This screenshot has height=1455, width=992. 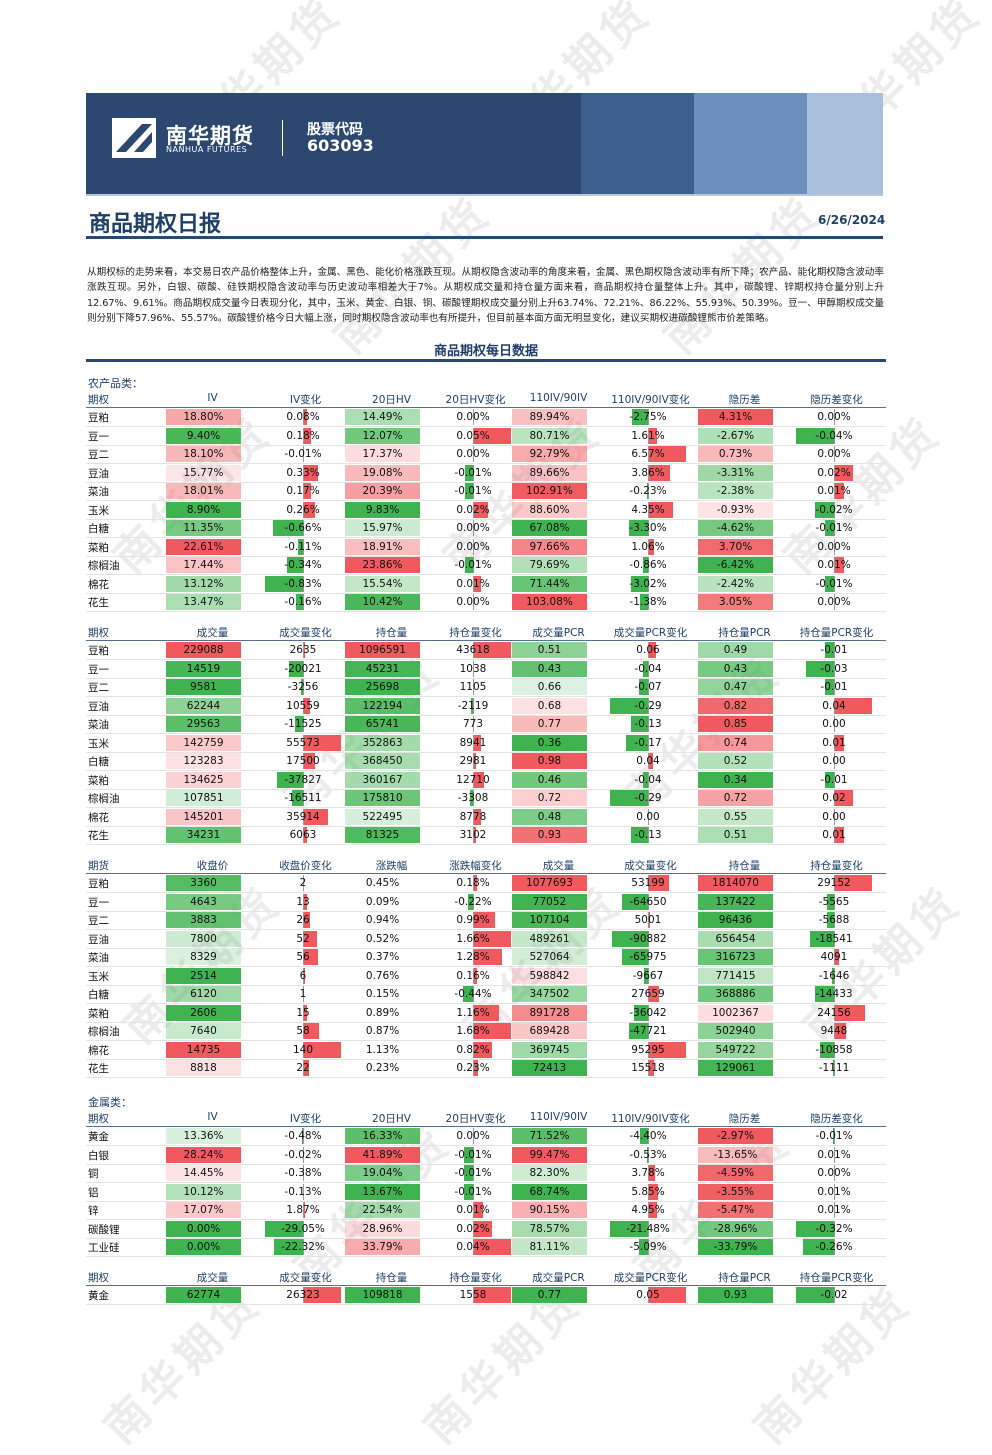 I want to click on change-value: -0.13, so click(x=648, y=835).